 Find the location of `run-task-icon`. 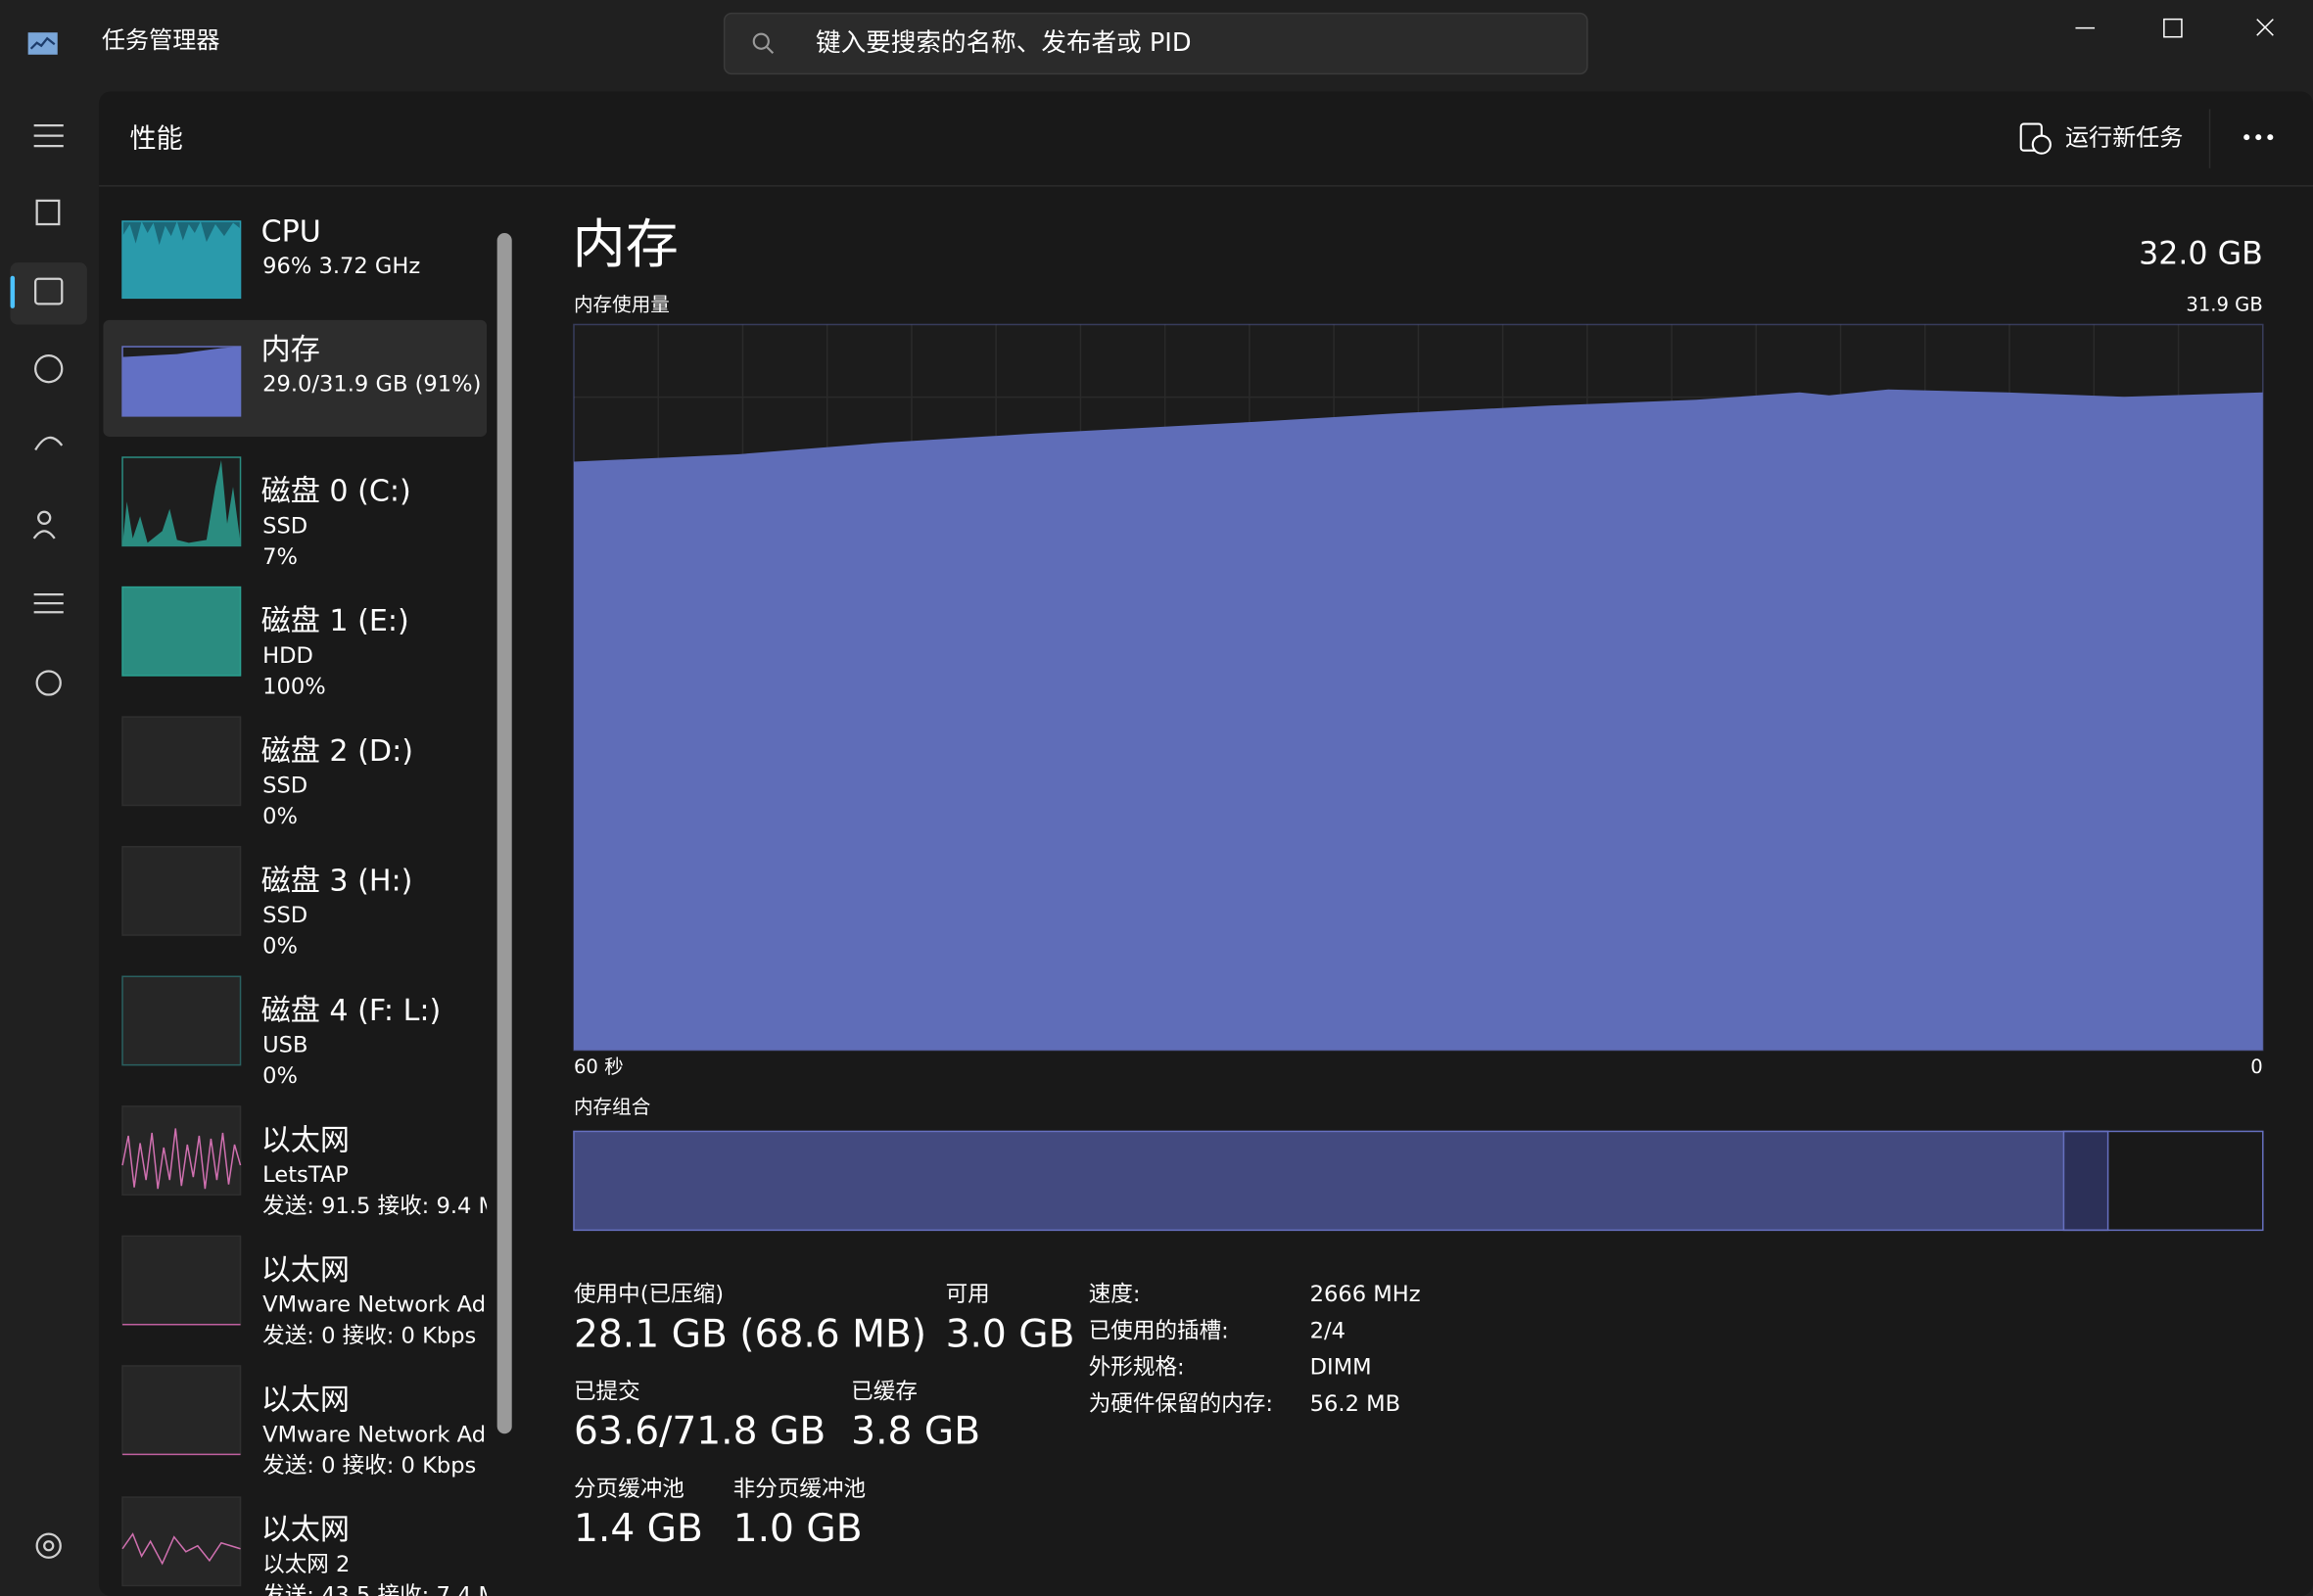

run-task-icon is located at coordinates (2041, 144).